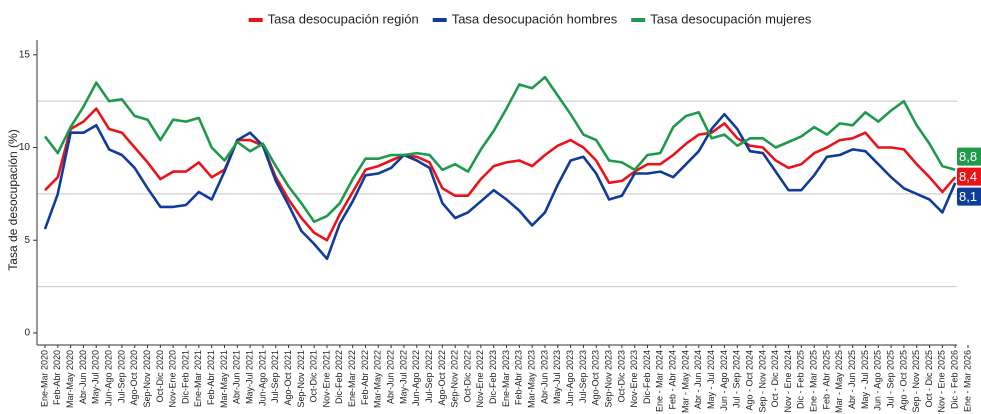 This screenshot has width=981, height=414. What do you see at coordinates (535, 18) in the screenshot?
I see `legend-label: Tasa desocupación hombres` at bounding box center [535, 18].